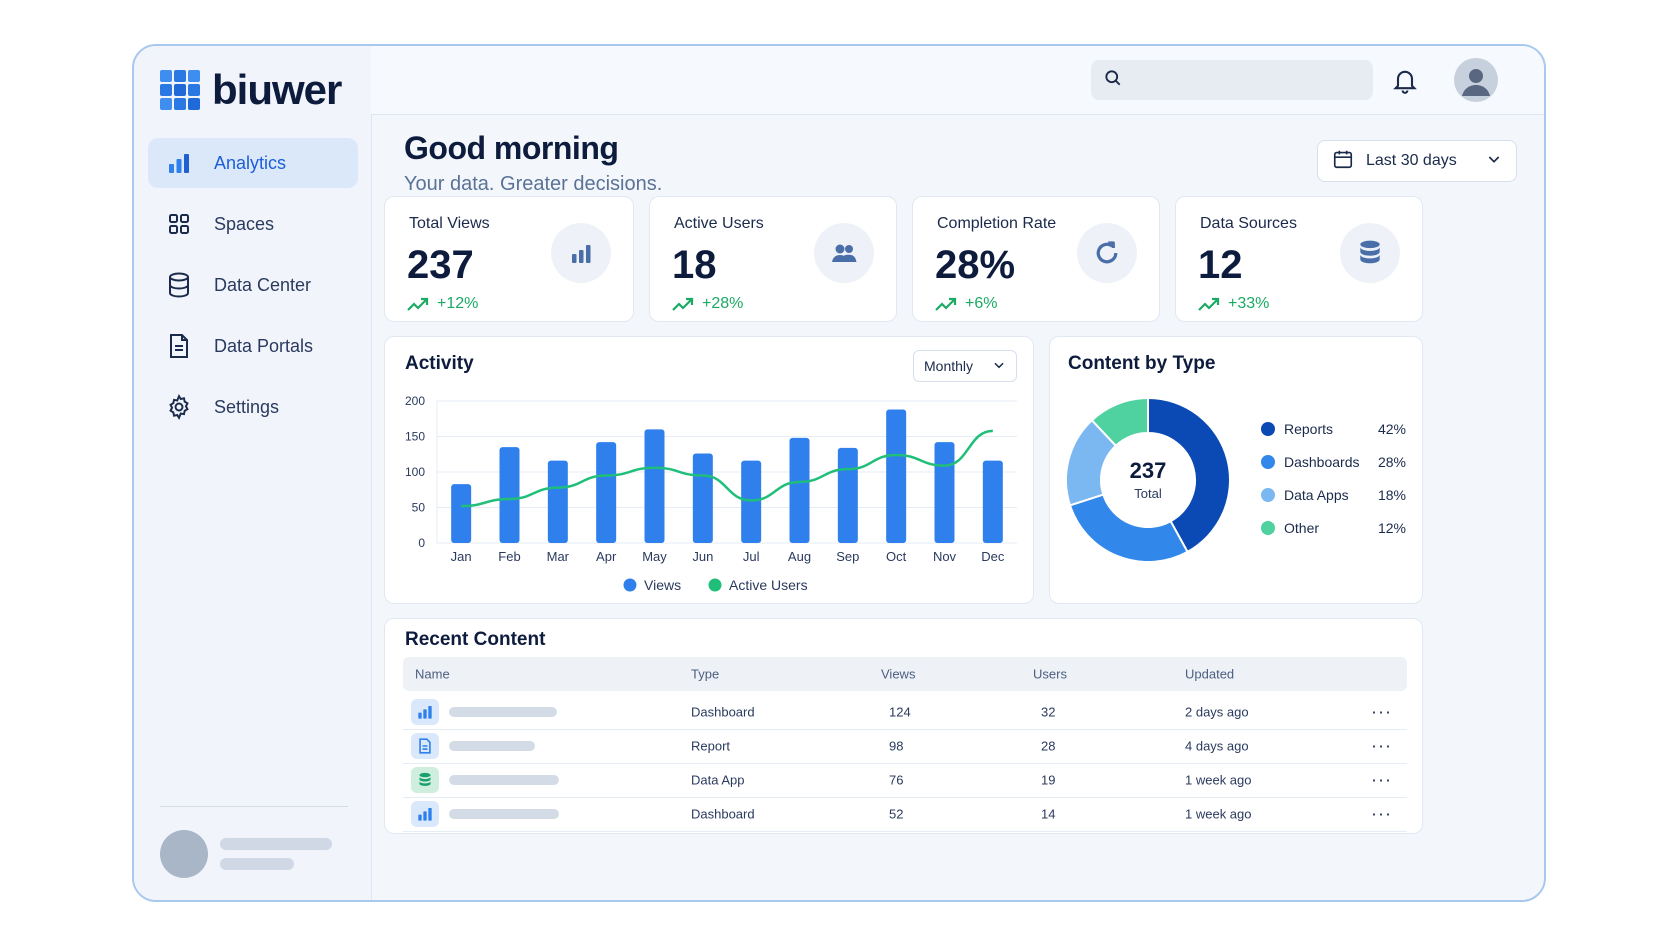  I want to click on search-input, so click(1245, 80).